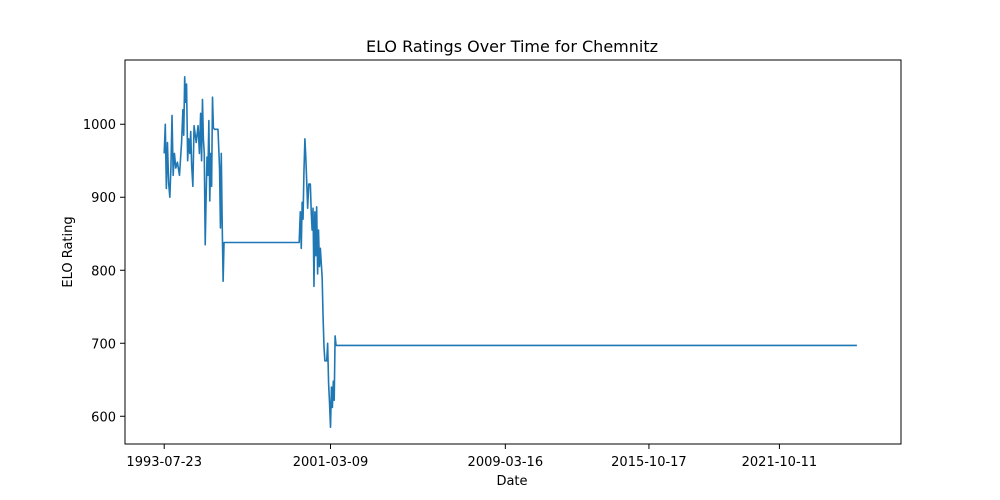 The height and width of the screenshot is (500, 1000). What do you see at coordinates (164, 462) in the screenshot?
I see `x-tick-label: 1993-07-23` at bounding box center [164, 462].